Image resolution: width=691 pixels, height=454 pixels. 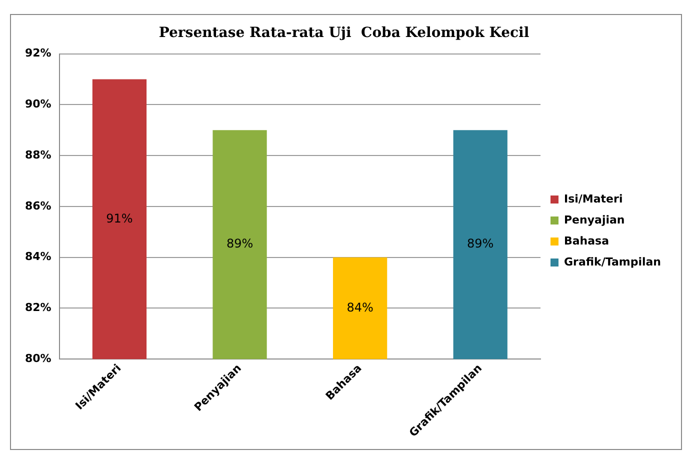 I want to click on legend-label: Grafik/Tampilan, so click(x=613, y=261).